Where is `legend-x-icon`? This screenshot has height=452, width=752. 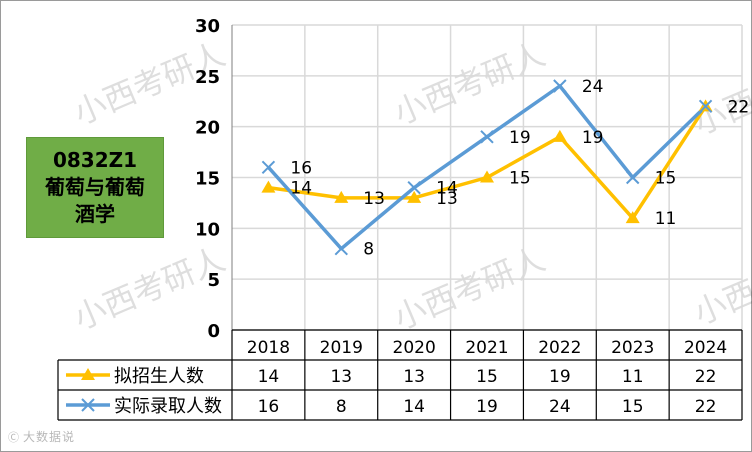
legend-x-icon is located at coordinates (88, 405).